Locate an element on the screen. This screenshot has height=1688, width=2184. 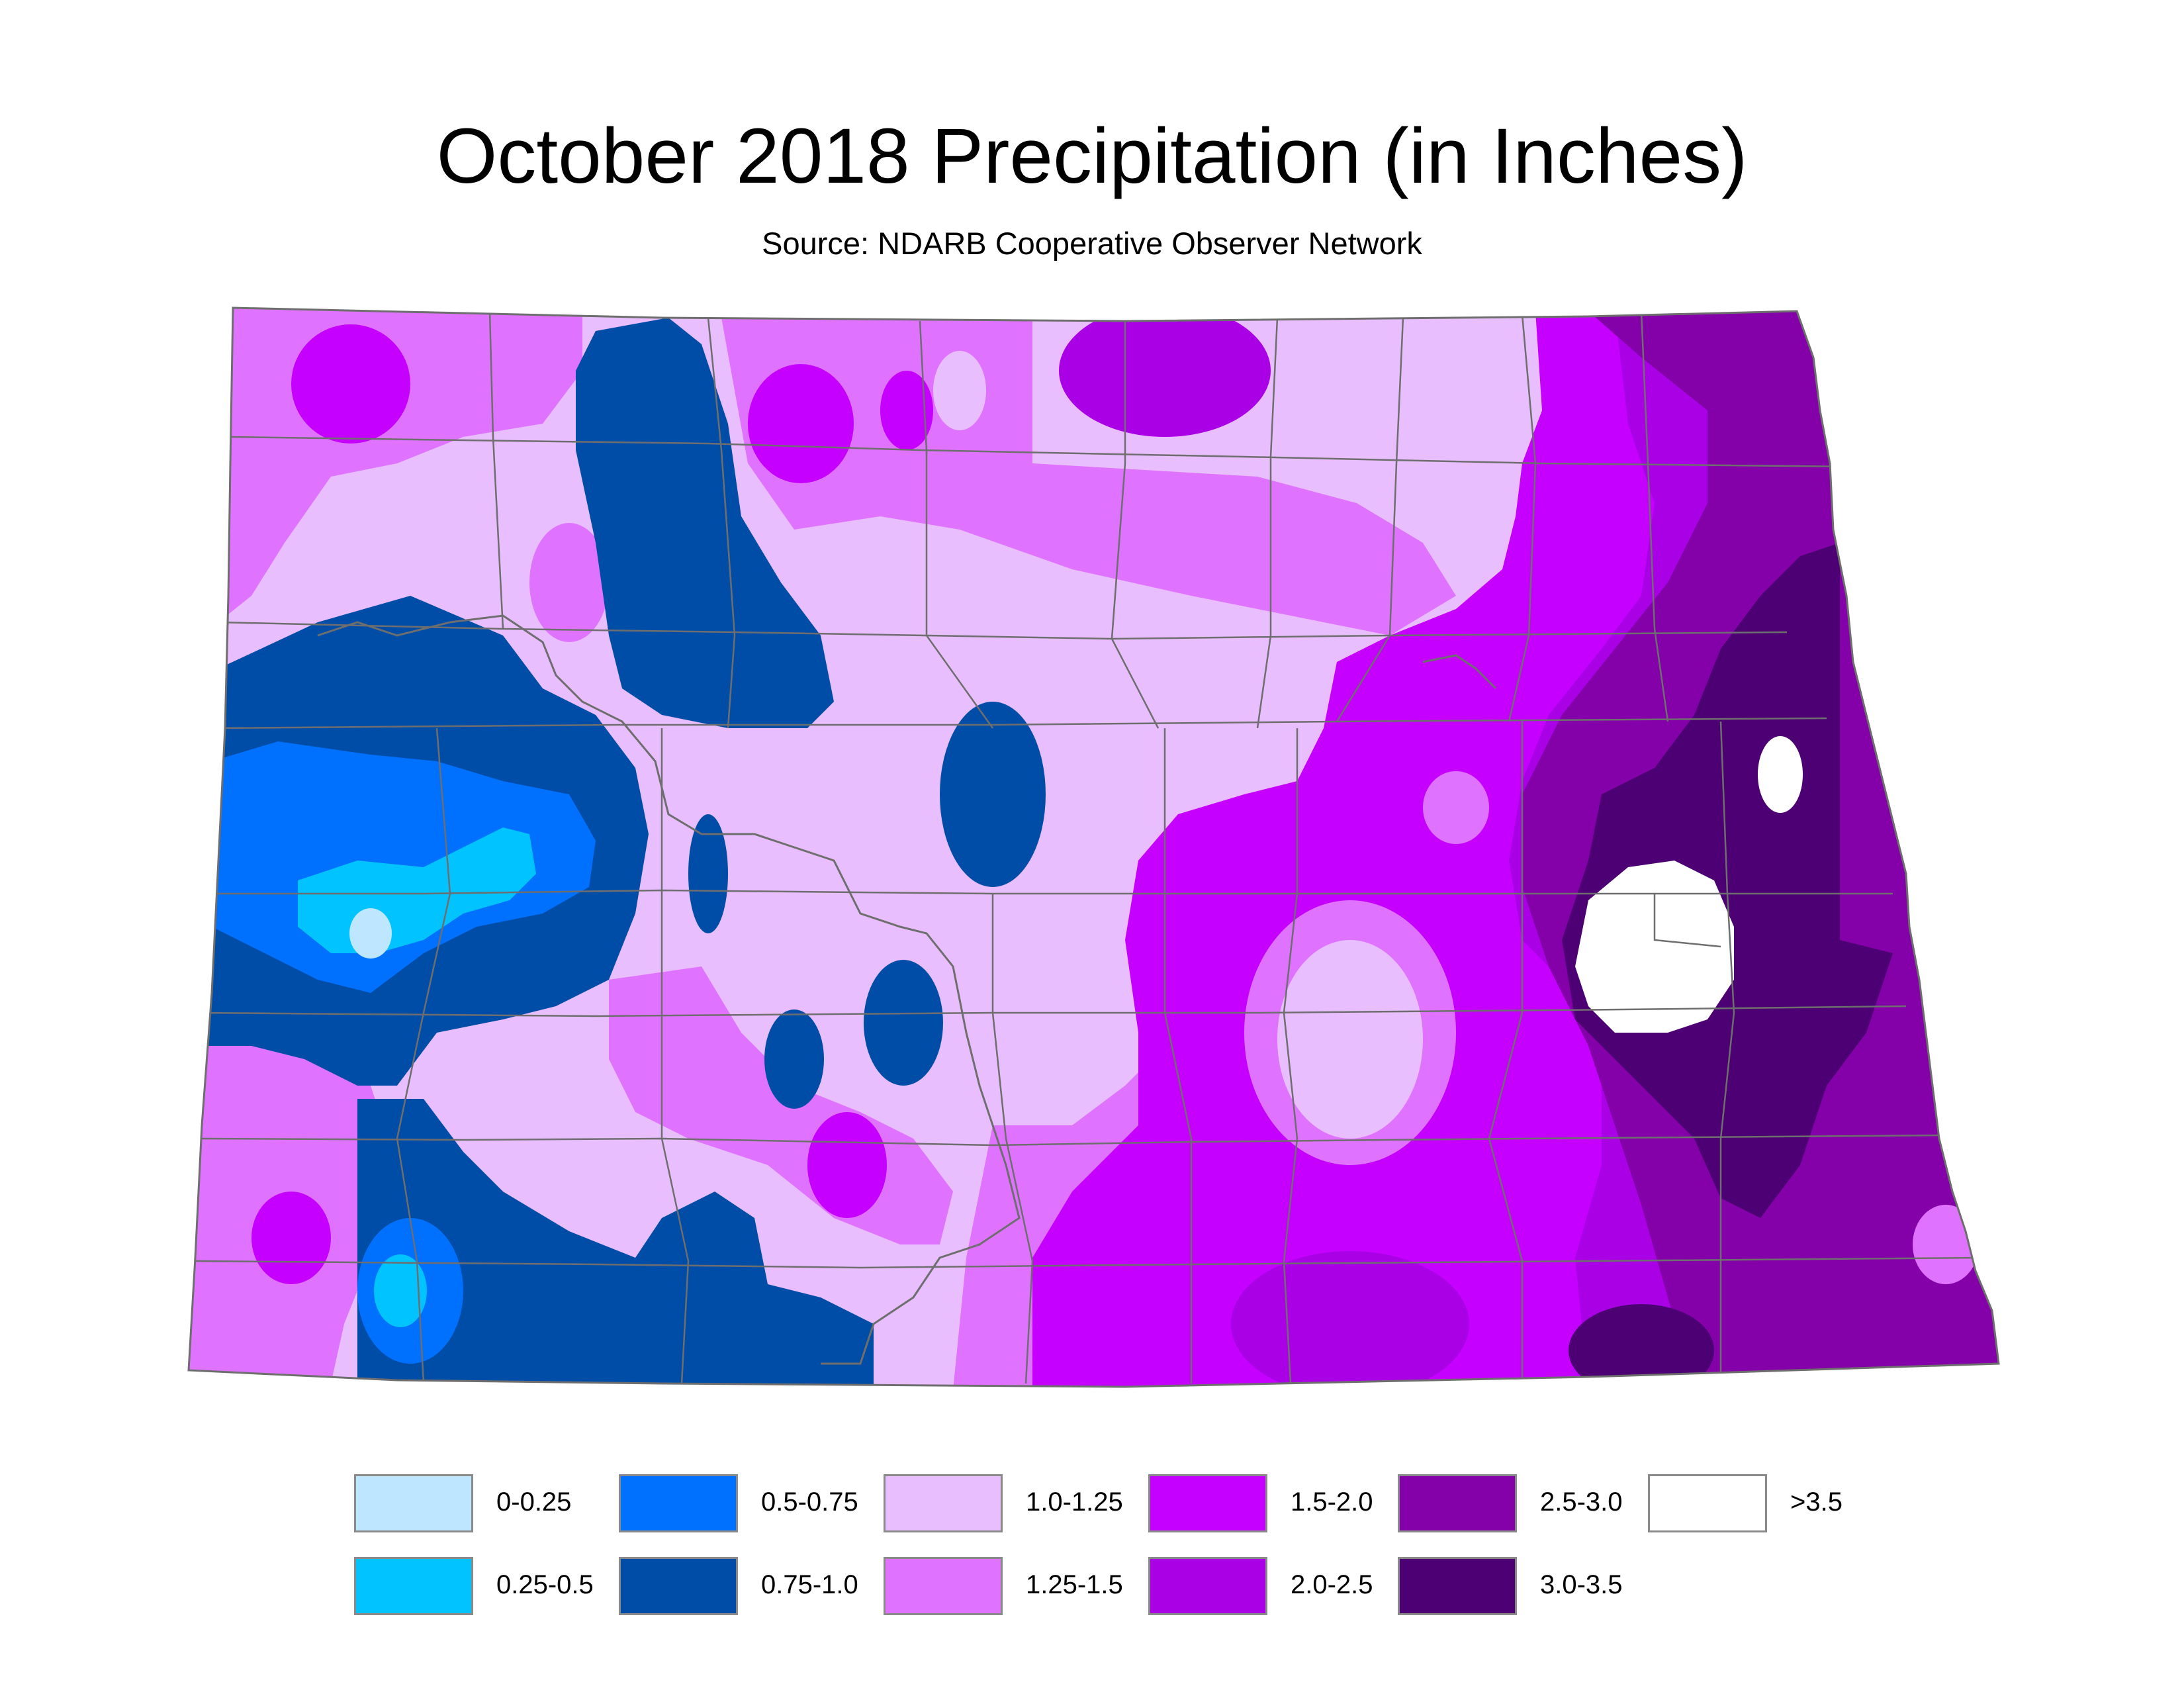
map-title: October 2018 Precipitation (in Inches) is located at coordinates (1092, 156).